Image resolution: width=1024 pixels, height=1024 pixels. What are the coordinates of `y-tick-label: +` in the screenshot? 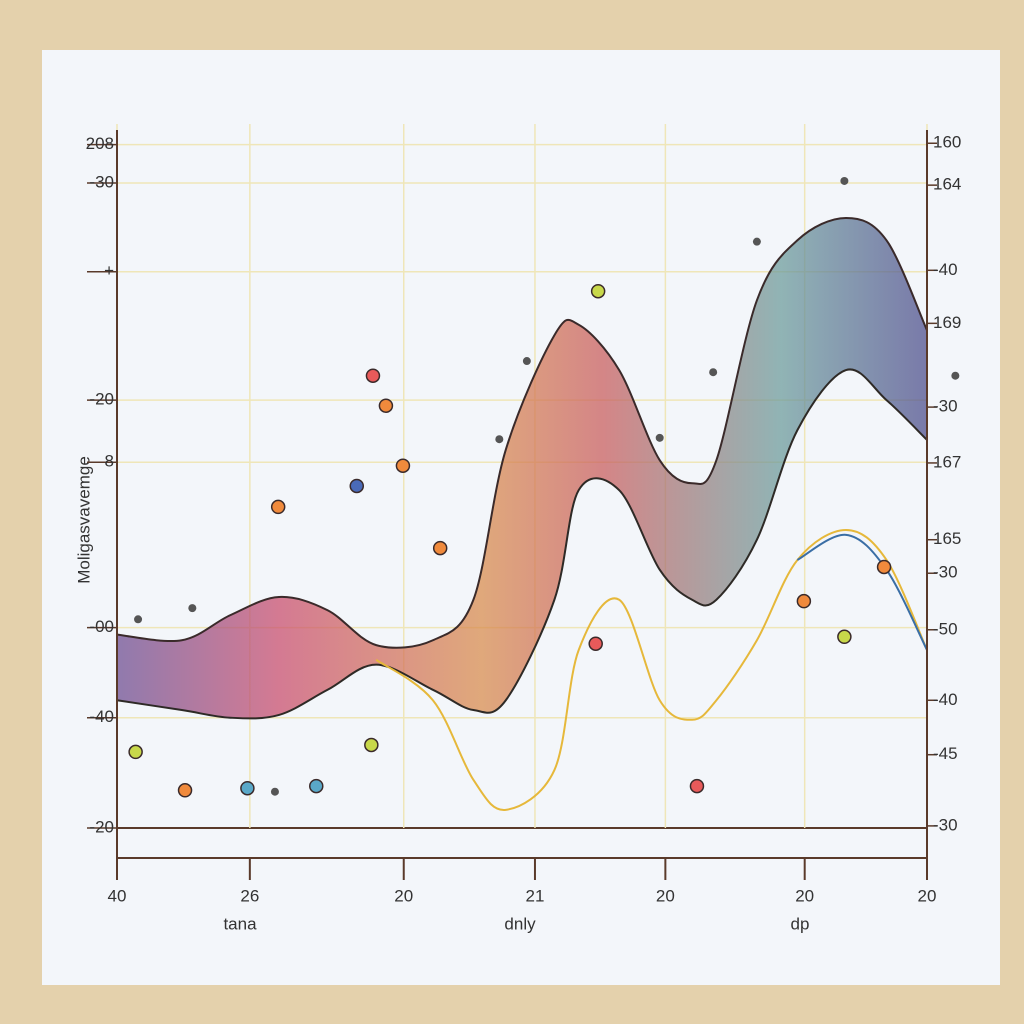 It's located at (109, 270).